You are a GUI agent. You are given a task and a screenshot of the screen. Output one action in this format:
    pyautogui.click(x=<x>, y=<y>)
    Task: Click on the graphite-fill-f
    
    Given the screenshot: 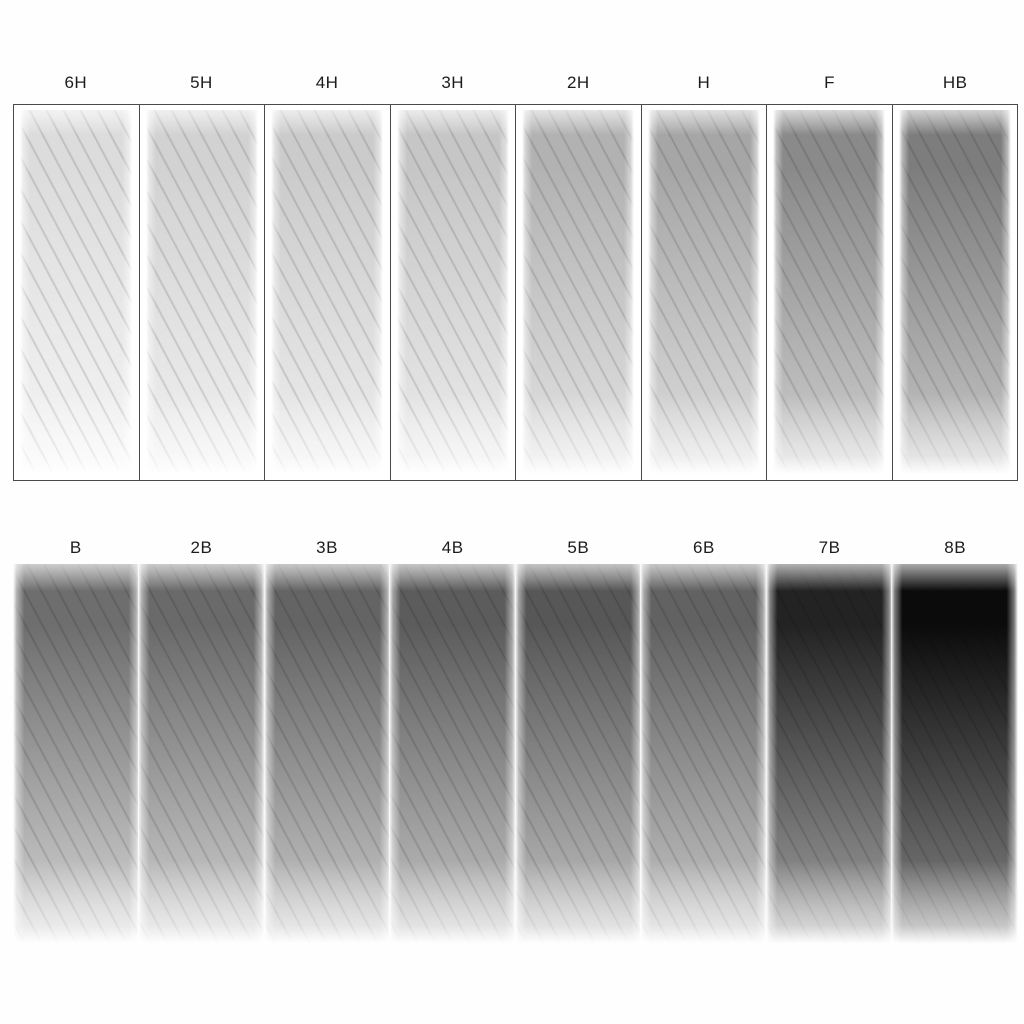 What is the action you would take?
    pyautogui.click(x=829, y=292)
    